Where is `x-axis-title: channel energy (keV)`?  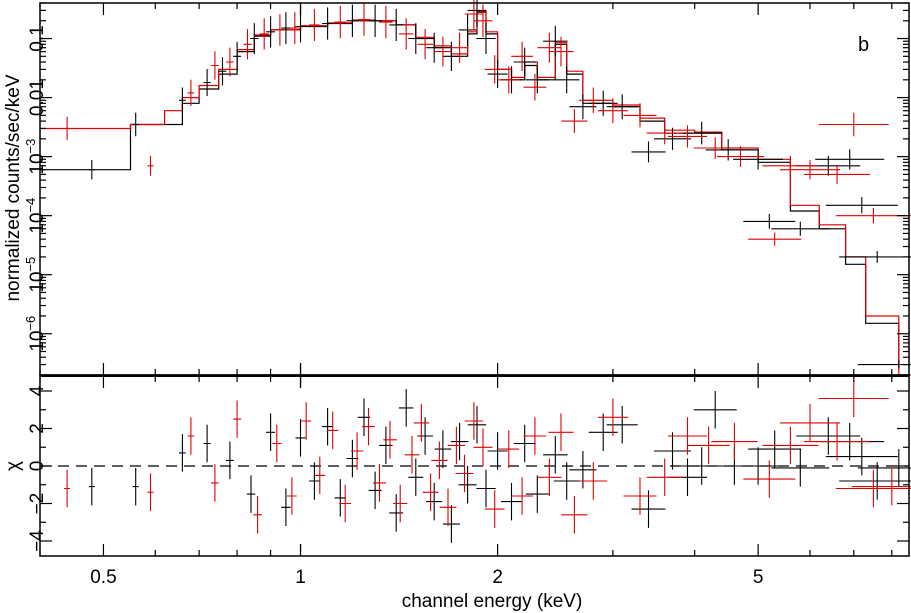
x-axis-title: channel energy (keV) is located at coordinates (492, 601).